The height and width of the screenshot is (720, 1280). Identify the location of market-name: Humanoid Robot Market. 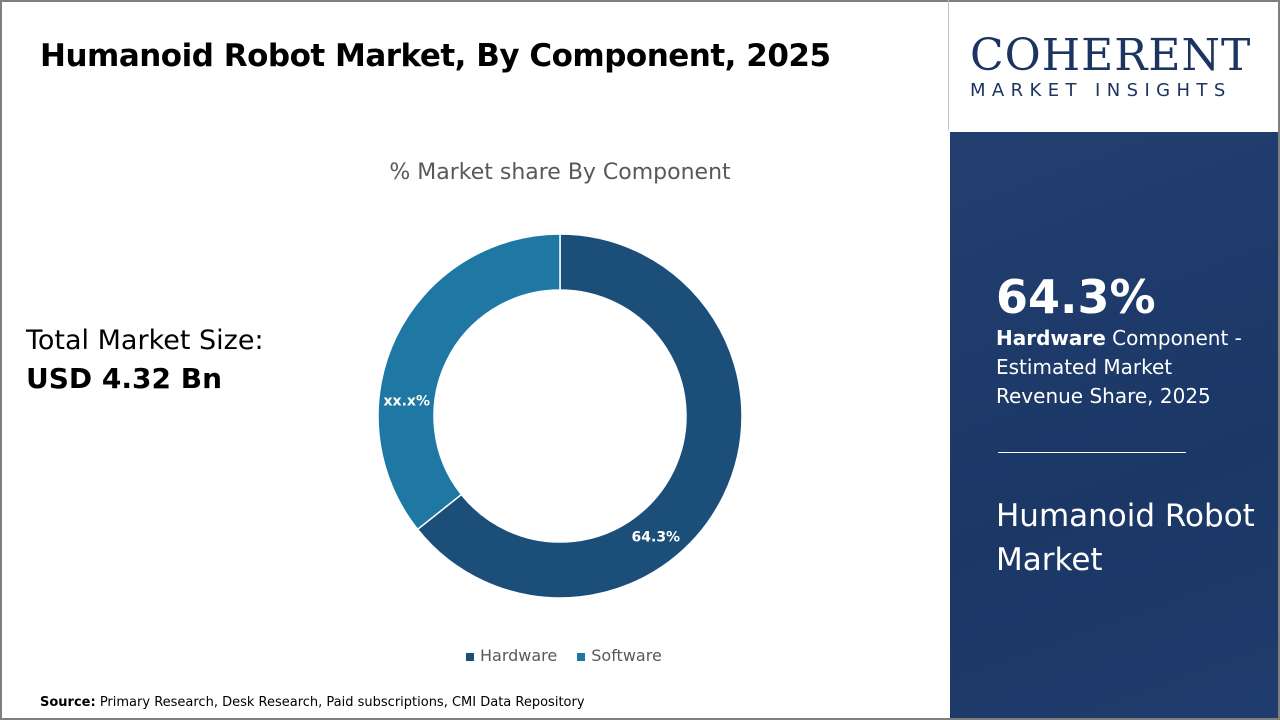
(1125, 538).